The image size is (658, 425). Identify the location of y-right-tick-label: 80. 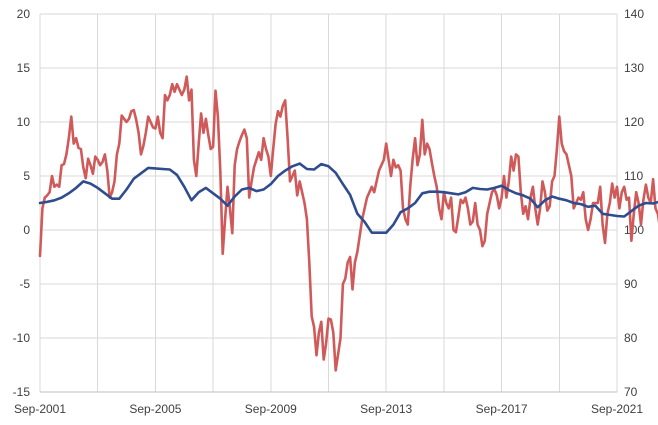
(631, 338).